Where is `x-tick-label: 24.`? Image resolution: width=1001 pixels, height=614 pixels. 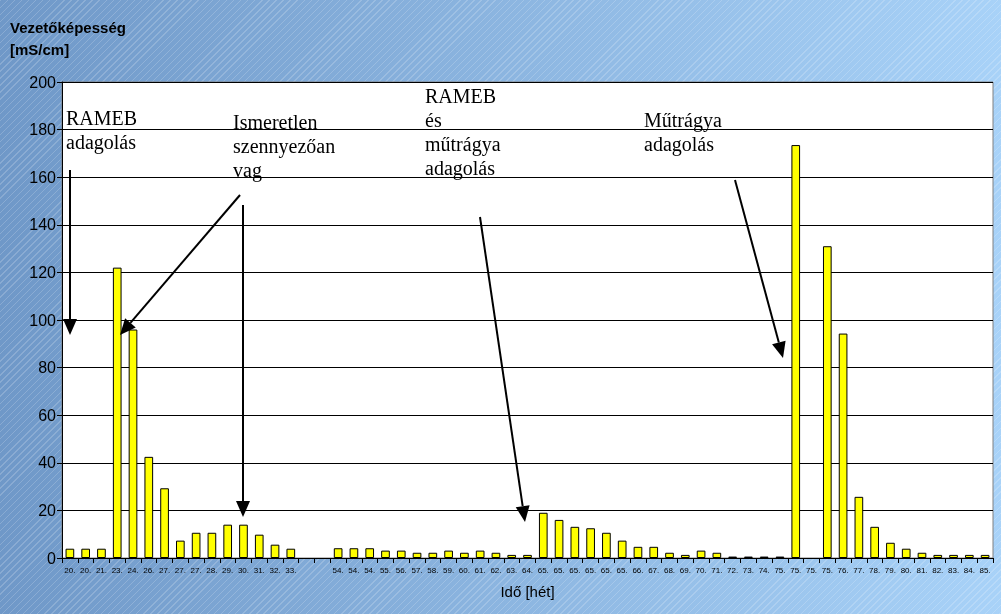 x-tick-label: 24. is located at coordinates (133, 570).